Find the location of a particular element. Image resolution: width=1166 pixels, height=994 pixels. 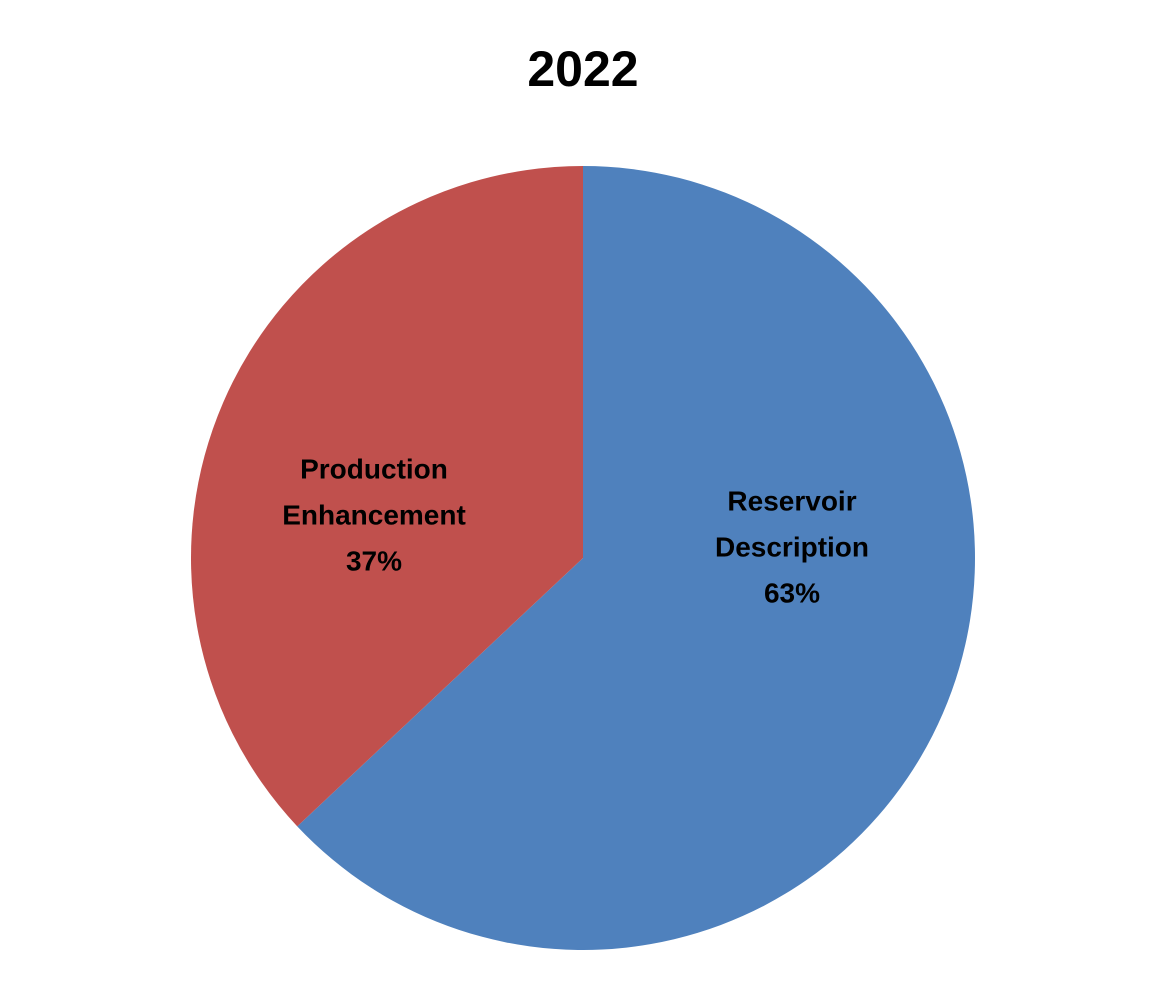

slice-category: Reservoir Description is located at coordinates (792, 524).